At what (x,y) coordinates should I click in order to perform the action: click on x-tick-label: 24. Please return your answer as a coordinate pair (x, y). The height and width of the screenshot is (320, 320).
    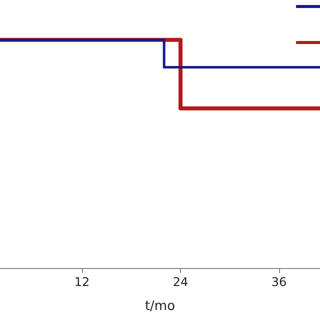
    Looking at the image, I should click on (180, 282).